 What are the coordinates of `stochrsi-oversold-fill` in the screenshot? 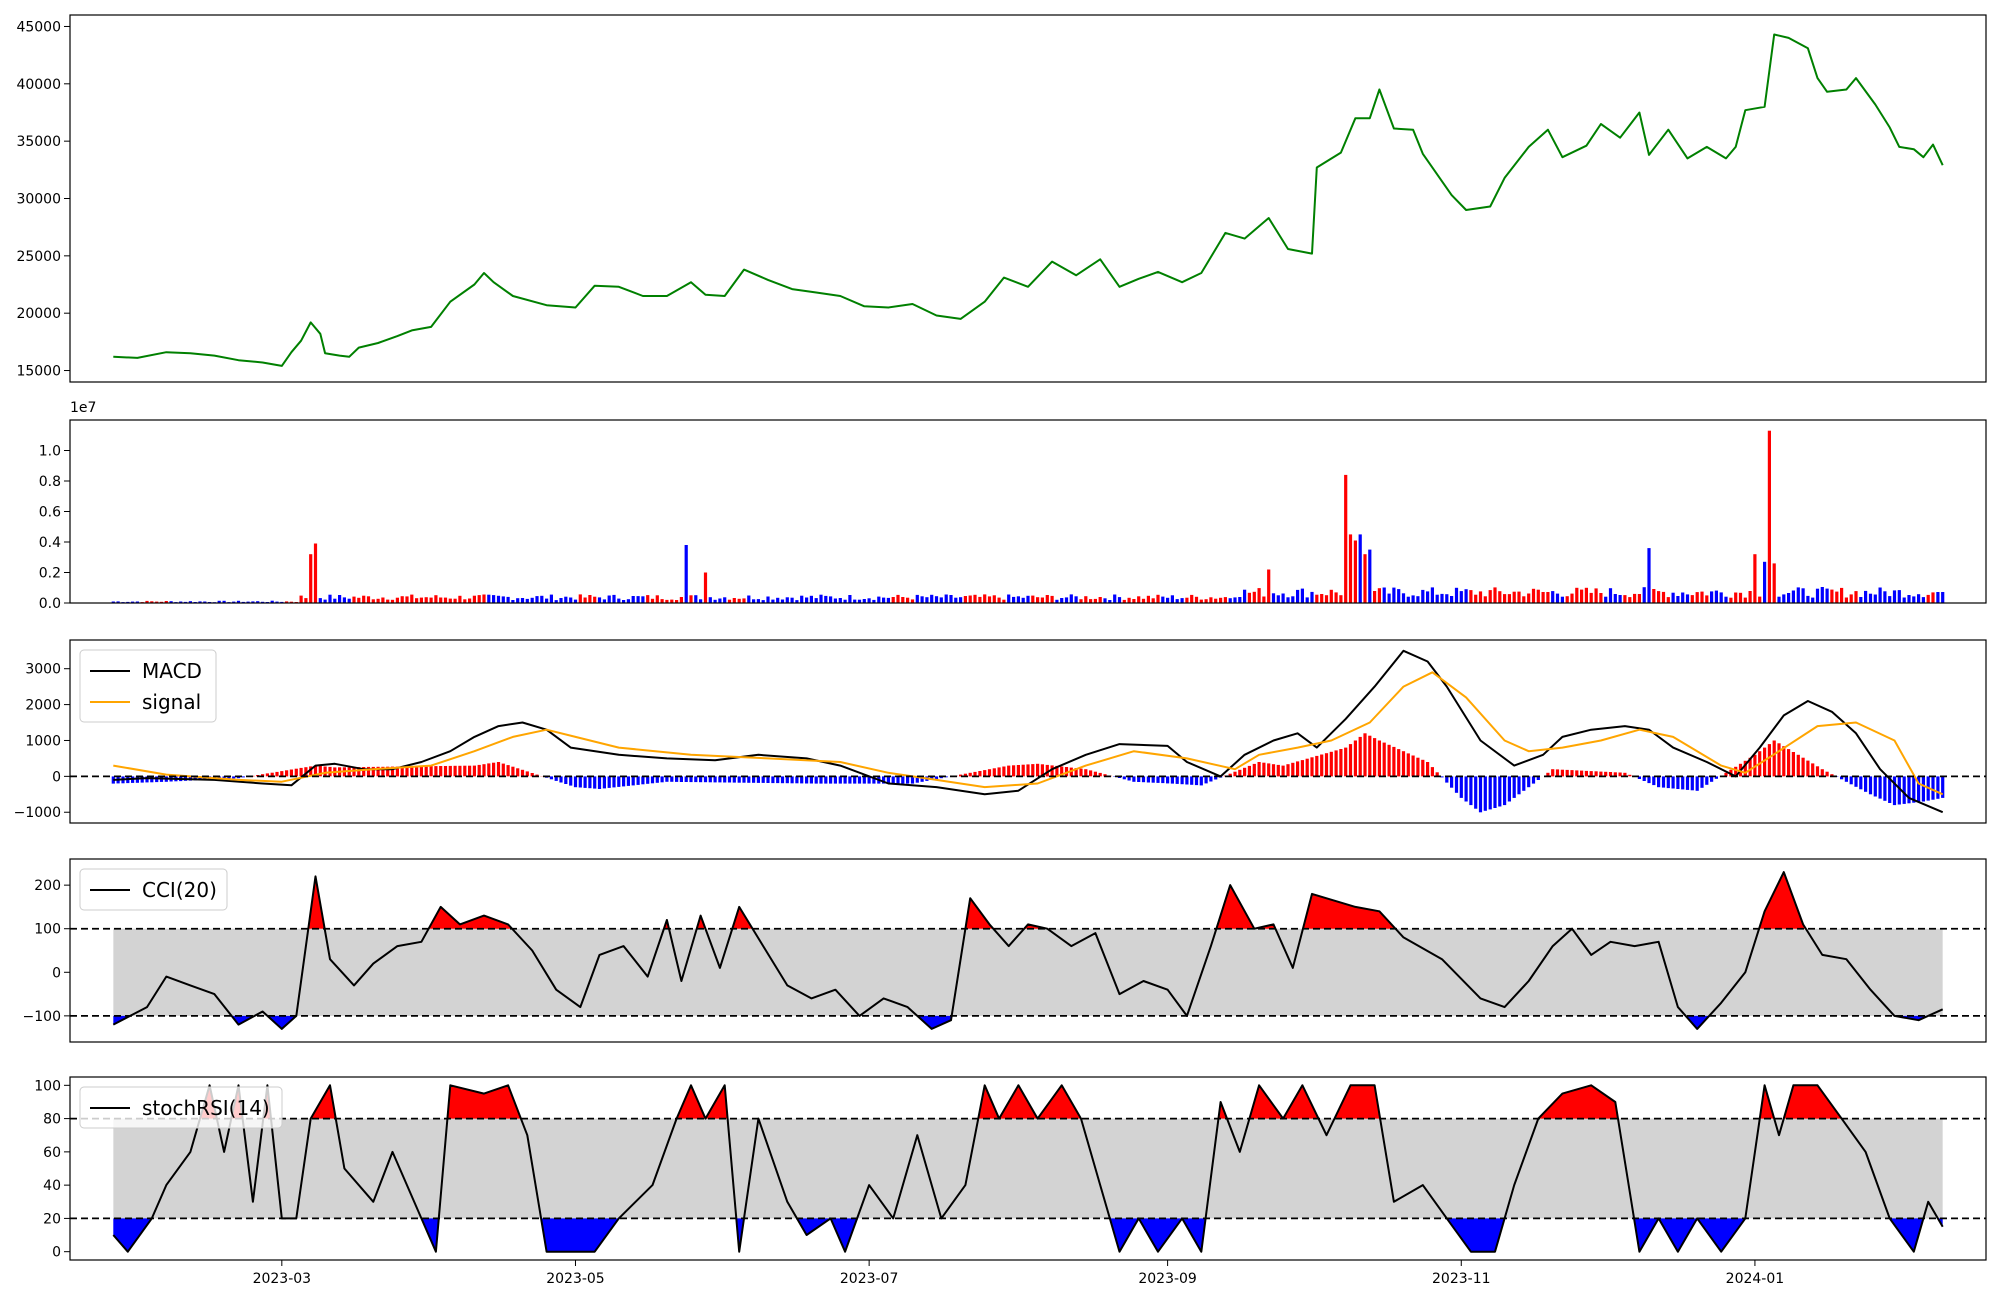 It's located at (1689, 1234).